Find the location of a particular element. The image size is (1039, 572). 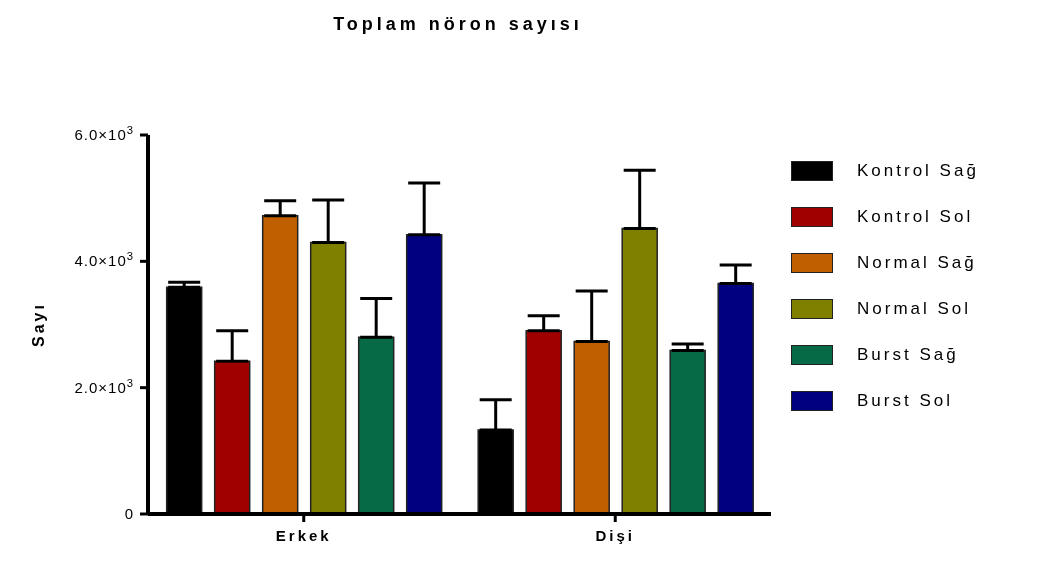

y-tick-label: 2.0×10$^{3}$ is located at coordinates (104, 386).